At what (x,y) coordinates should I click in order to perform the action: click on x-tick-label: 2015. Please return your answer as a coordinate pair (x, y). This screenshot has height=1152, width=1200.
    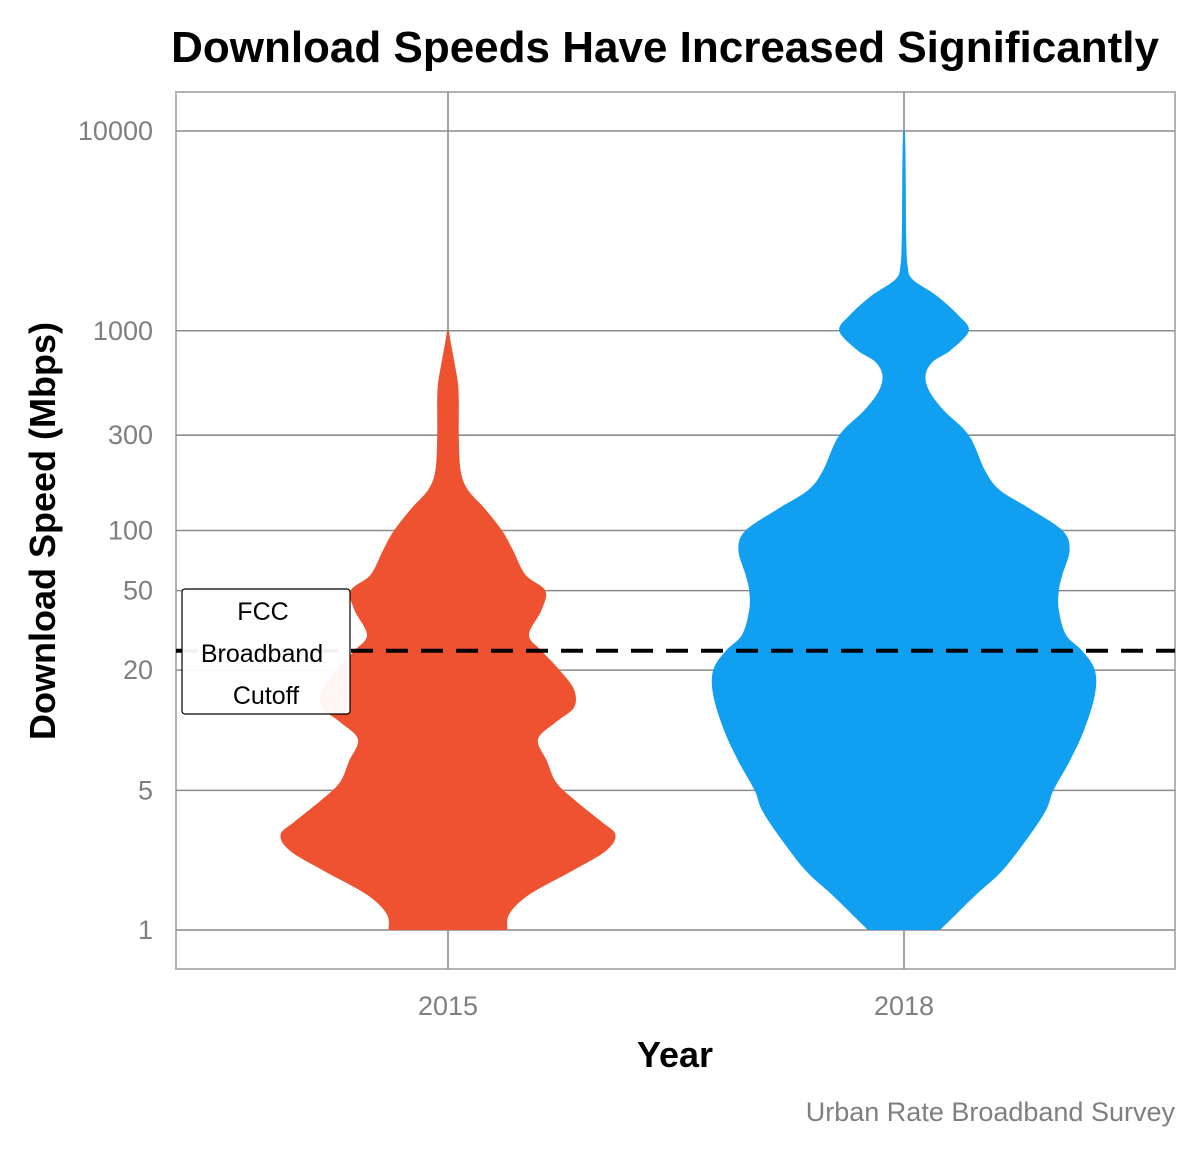
    Looking at the image, I should click on (448, 1006).